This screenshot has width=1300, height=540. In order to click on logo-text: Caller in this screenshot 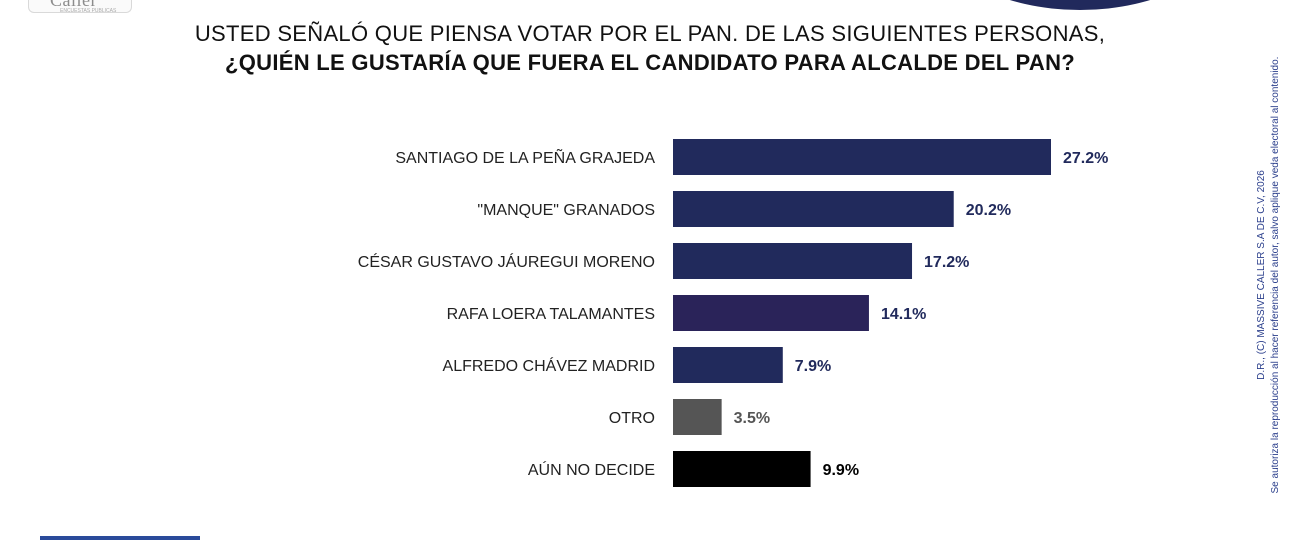, I will do `click(73, 5)`.